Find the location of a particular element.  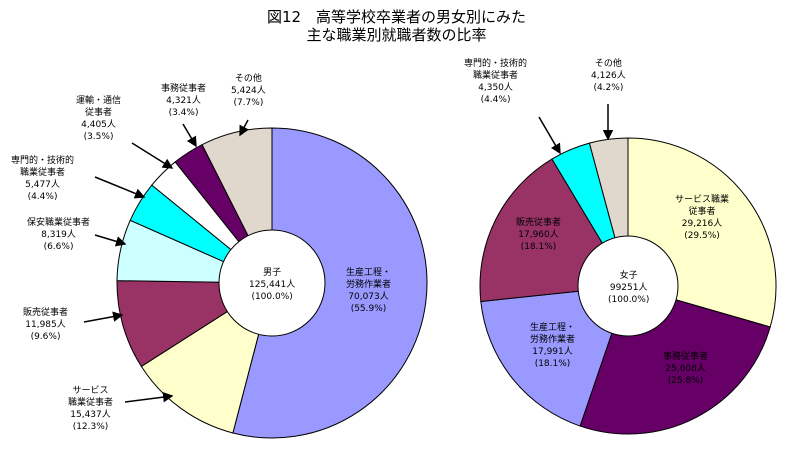

chart1-slice-label-7-line-0: その他 is located at coordinates (248, 79).